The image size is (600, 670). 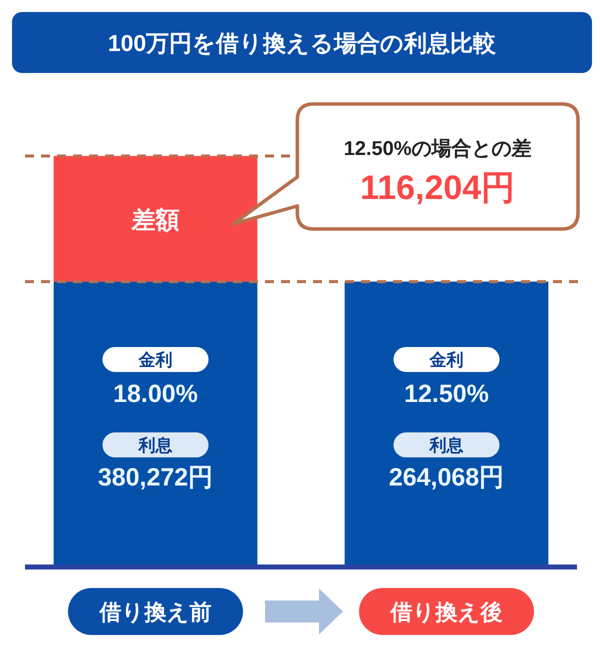 I want to click on annotation: 18.00%, so click(x=155, y=394).